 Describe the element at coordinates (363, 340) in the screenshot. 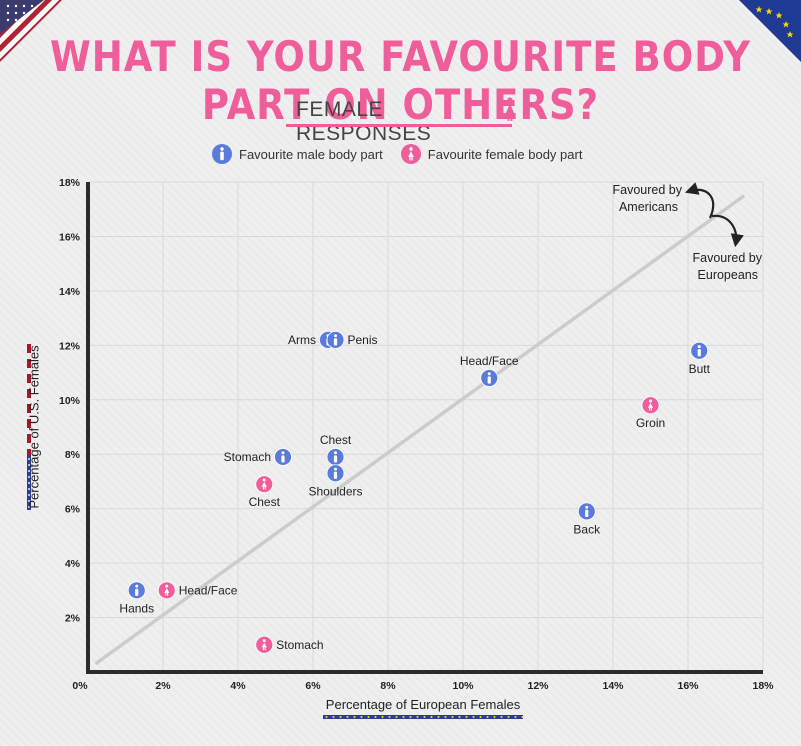

I see `point-label: Penis` at that location.